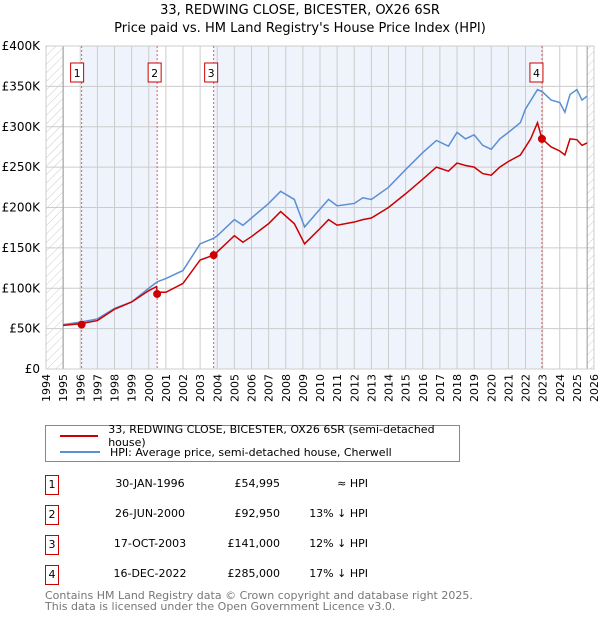 The height and width of the screenshot is (620, 600). What do you see at coordinates (338, 513) in the screenshot?
I see `sale-hpi-comparison: 13% ↓ HPI` at bounding box center [338, 513].